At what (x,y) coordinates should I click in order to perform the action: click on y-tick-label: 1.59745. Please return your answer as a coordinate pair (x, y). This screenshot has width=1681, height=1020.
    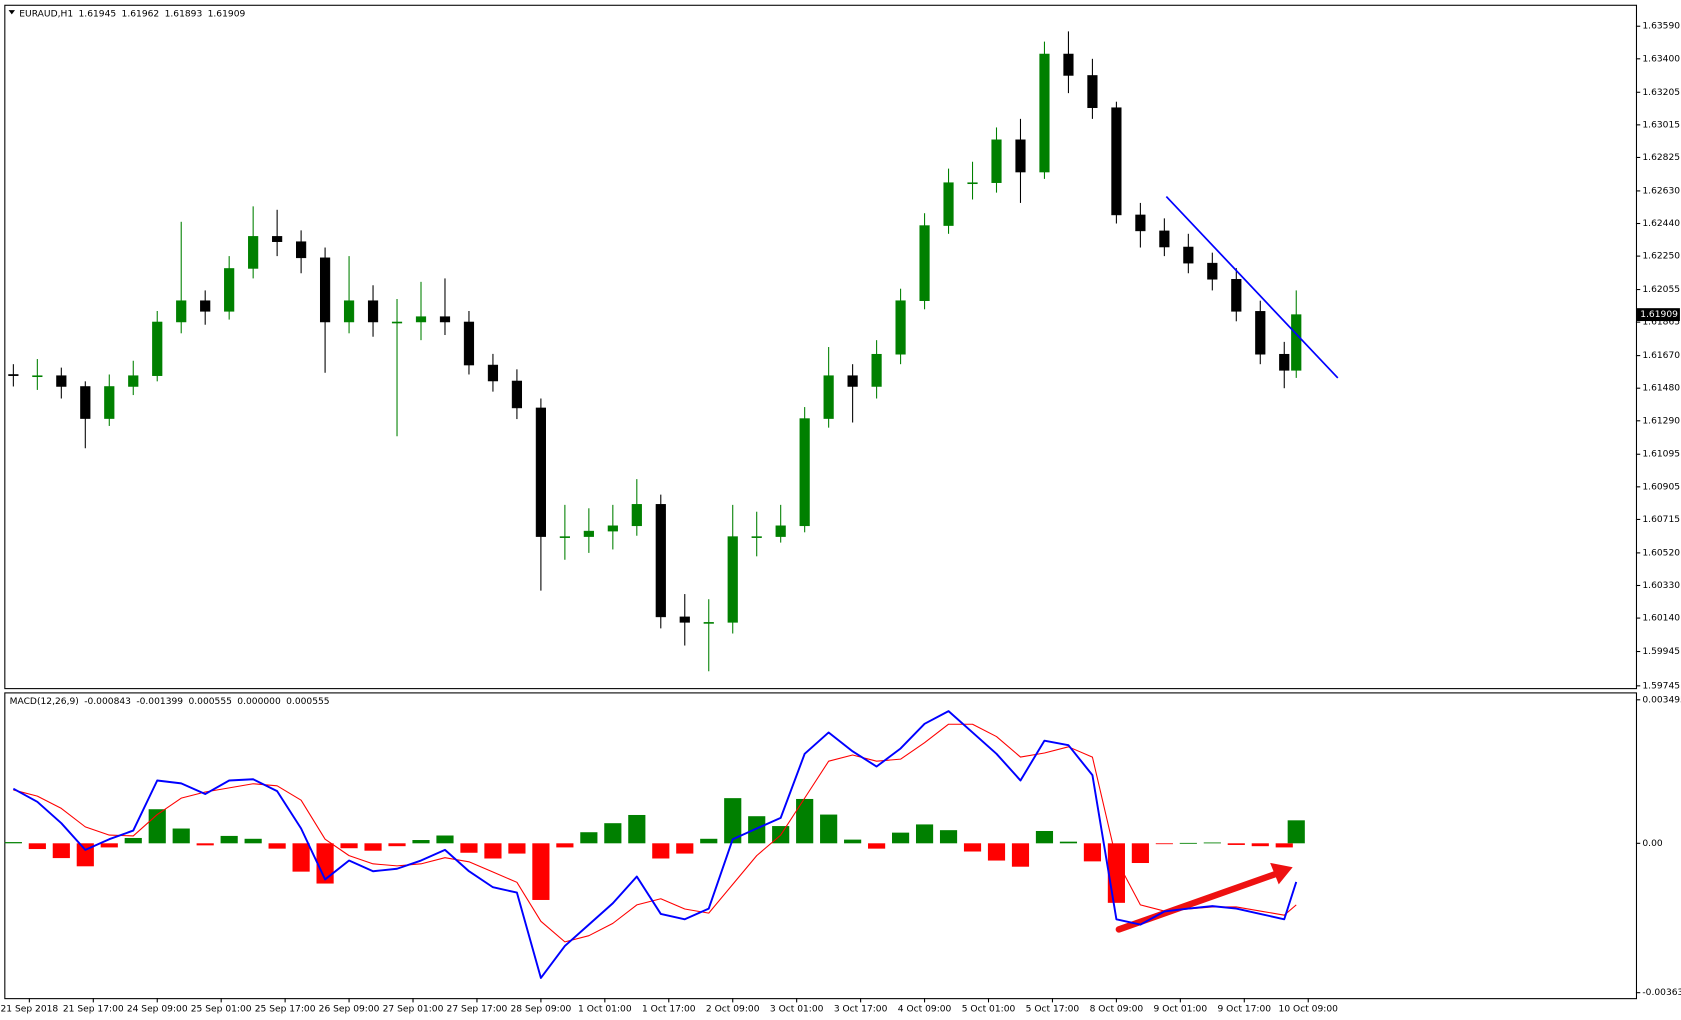
    Looking at the image, I should click on (1661, 686).